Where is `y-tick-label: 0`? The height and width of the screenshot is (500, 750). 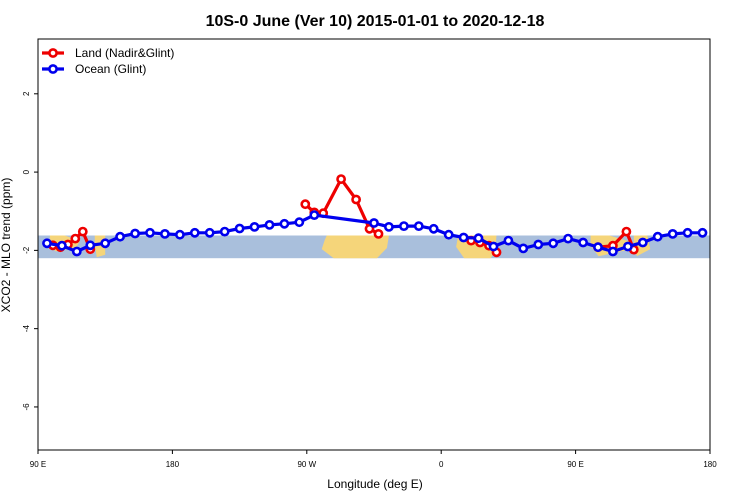 y-tick-label: 0 is located at coordinates (26, 171).